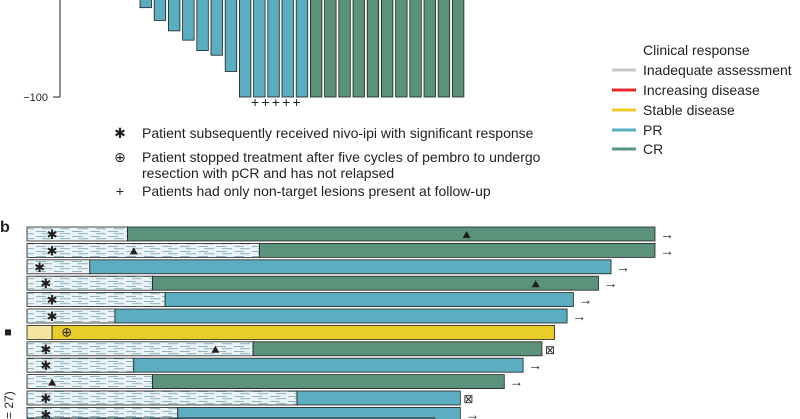 Image resolution: width=800 pixels, height=419 pixels. I want to click on row-marker-square, so click(8, 332).